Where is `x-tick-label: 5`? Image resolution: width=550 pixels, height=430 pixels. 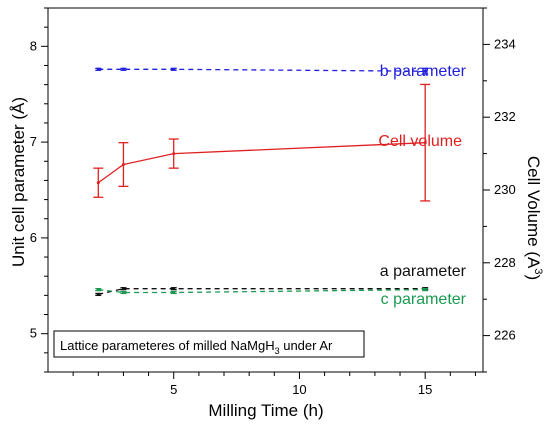 x-tick-label: 5 is located at coordinates (173, 389).